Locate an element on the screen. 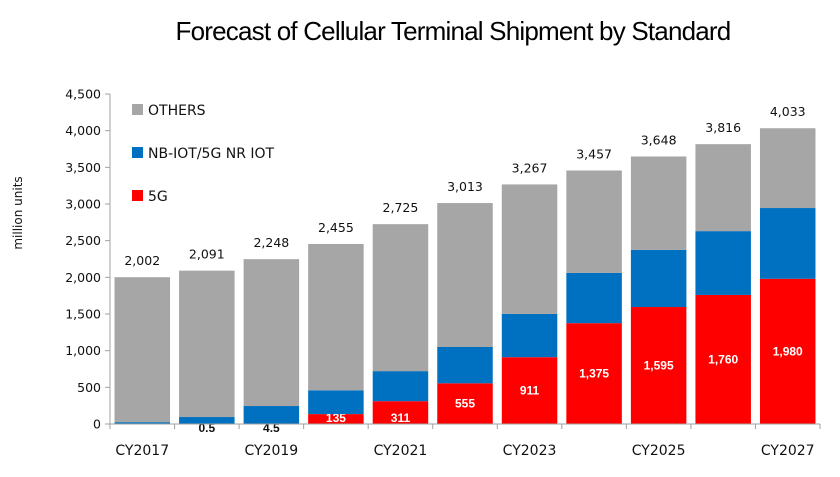 The width and height of the screenshot is (840, 477). segment-value-label: 911 is located at coordinates (530, 391).